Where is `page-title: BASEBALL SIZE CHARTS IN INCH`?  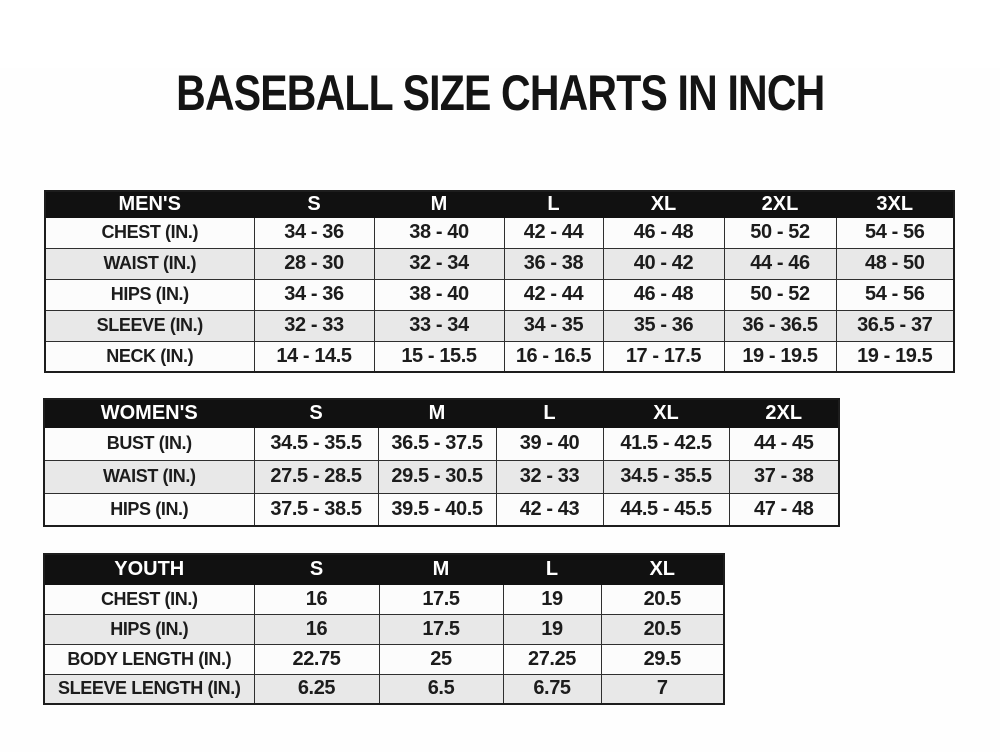 page-title: BASEBALL SIZE CHARTS IN INCH is located at coordinates (500, 93).